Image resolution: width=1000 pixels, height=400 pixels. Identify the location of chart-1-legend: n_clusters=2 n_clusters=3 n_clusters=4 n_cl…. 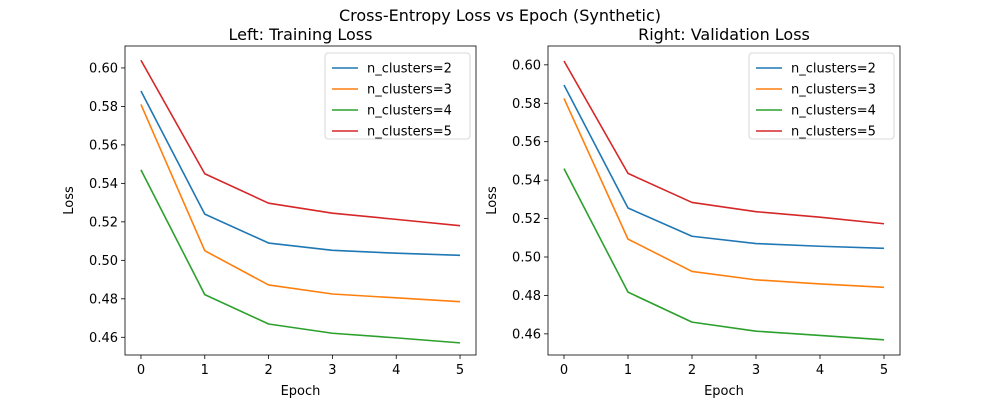
(821, 96).